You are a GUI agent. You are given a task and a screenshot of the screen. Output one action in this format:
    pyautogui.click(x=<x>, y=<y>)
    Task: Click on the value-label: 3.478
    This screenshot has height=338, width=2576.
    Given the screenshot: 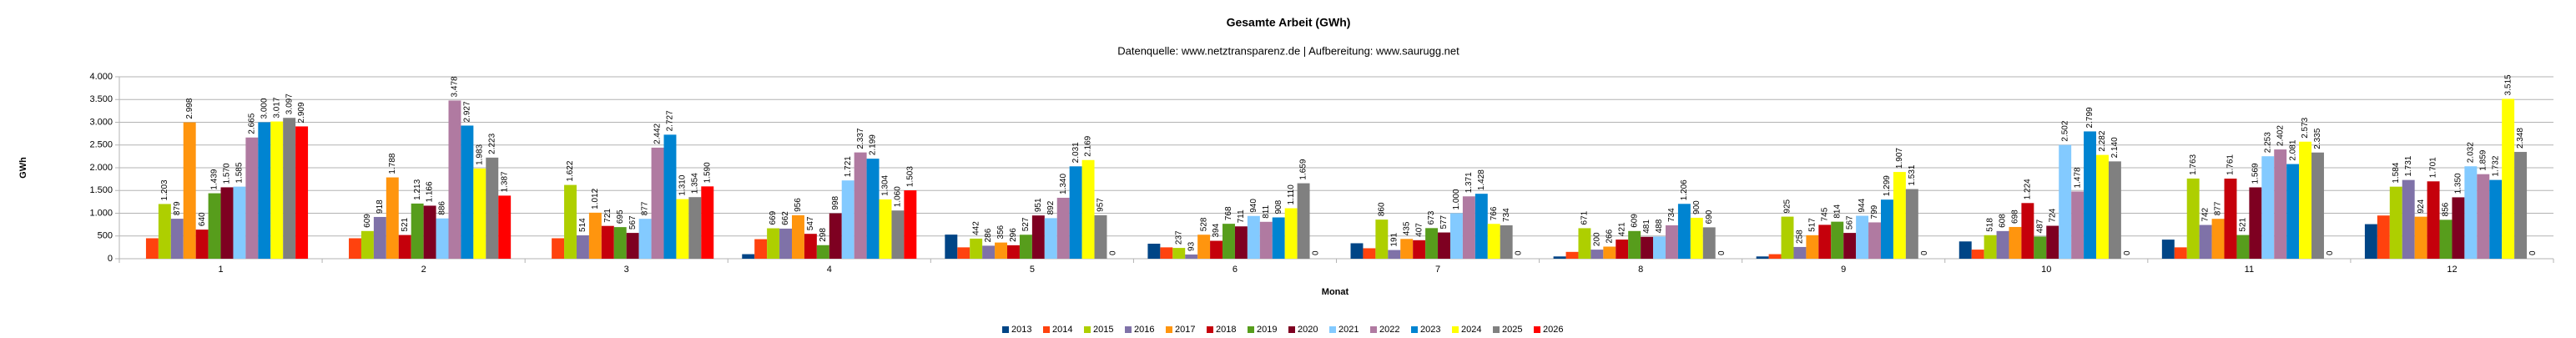 What is the action you would take?
    pyautogui.click(x=455, y=86)
    